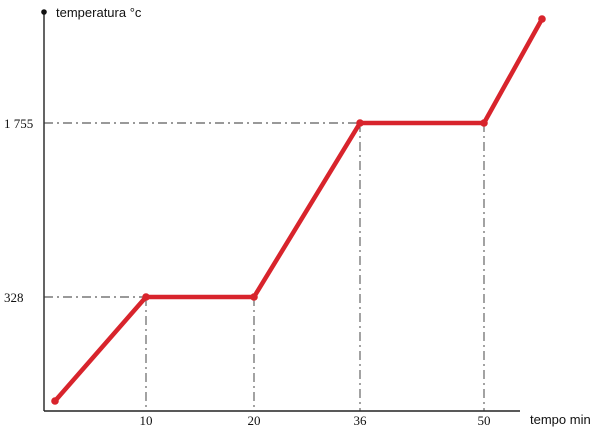  I want to click on x-tick-label-20: 20, so click(254, 420).